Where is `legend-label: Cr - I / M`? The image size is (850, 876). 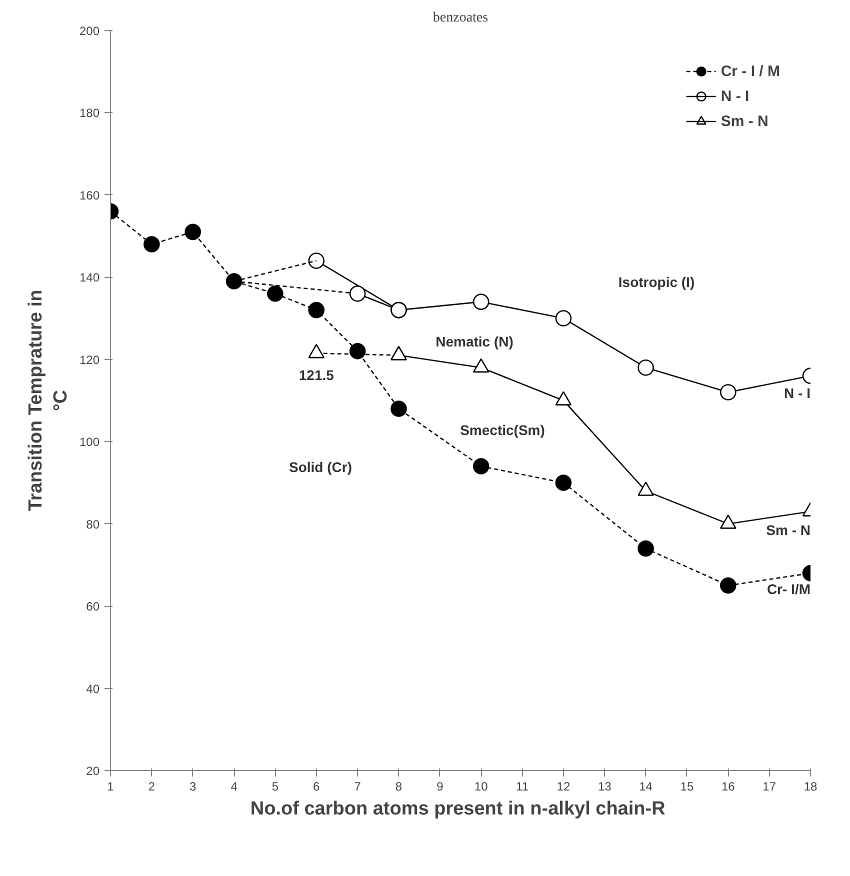
legend-label: Cr - I / M is located at coordinates (750, 71).